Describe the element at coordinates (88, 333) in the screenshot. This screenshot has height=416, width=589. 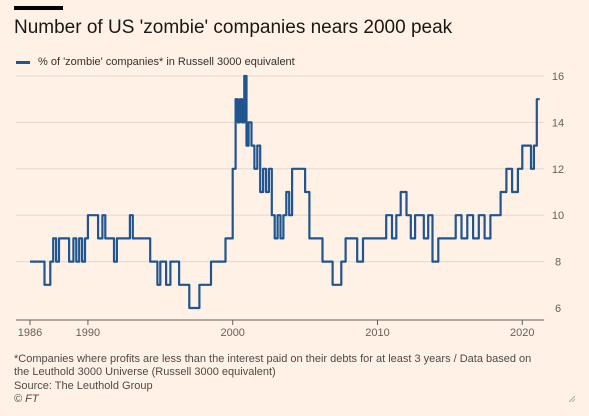
I see `x-tick-label-1990: 1990` at that location.